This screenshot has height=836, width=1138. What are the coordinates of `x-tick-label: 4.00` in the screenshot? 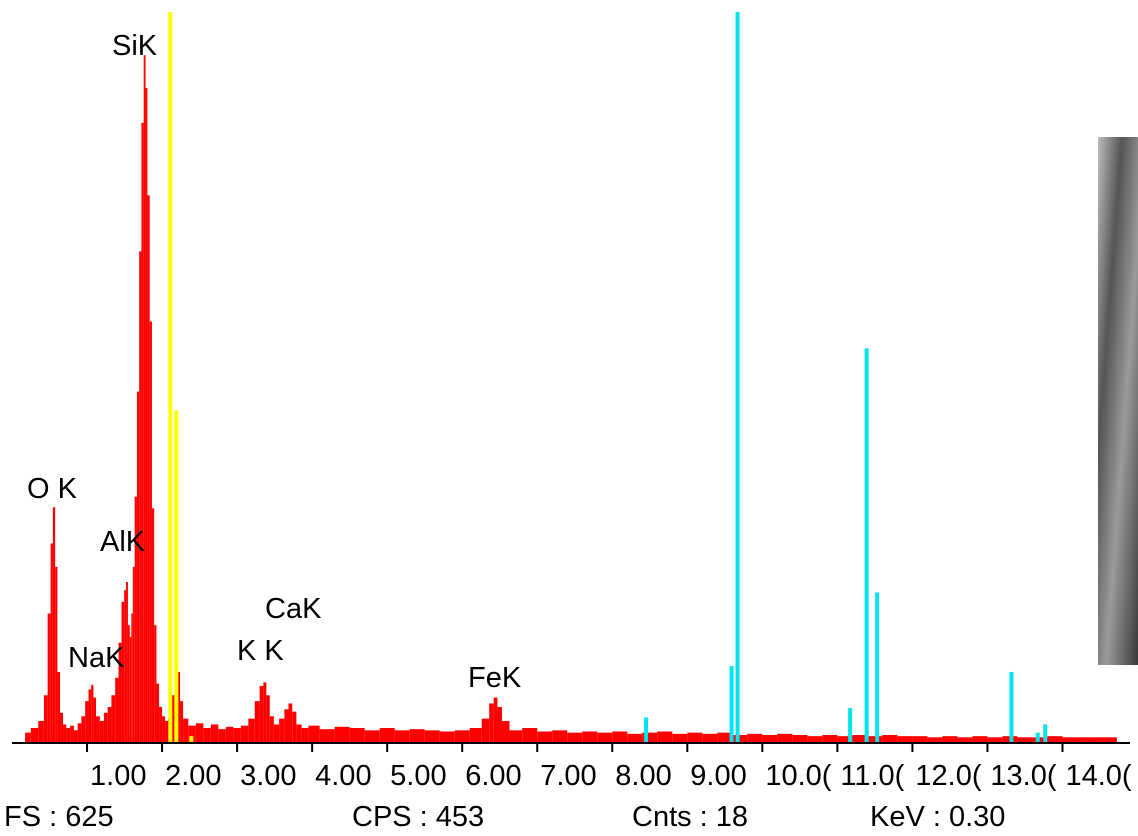 It's located at (343, 776).